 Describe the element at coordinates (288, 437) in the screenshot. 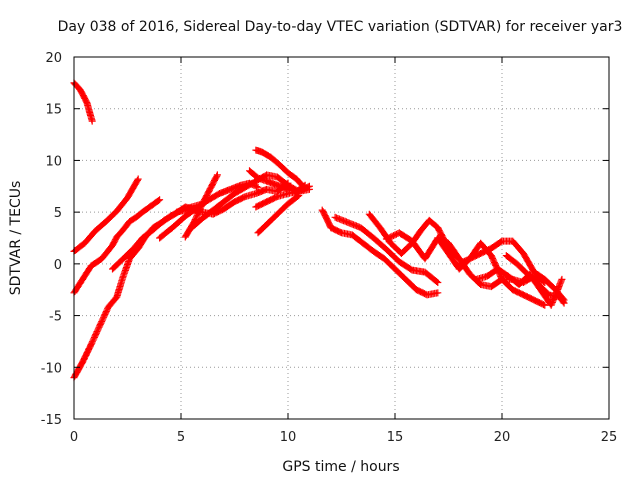

I see `x-tick-label: 10` at that location.